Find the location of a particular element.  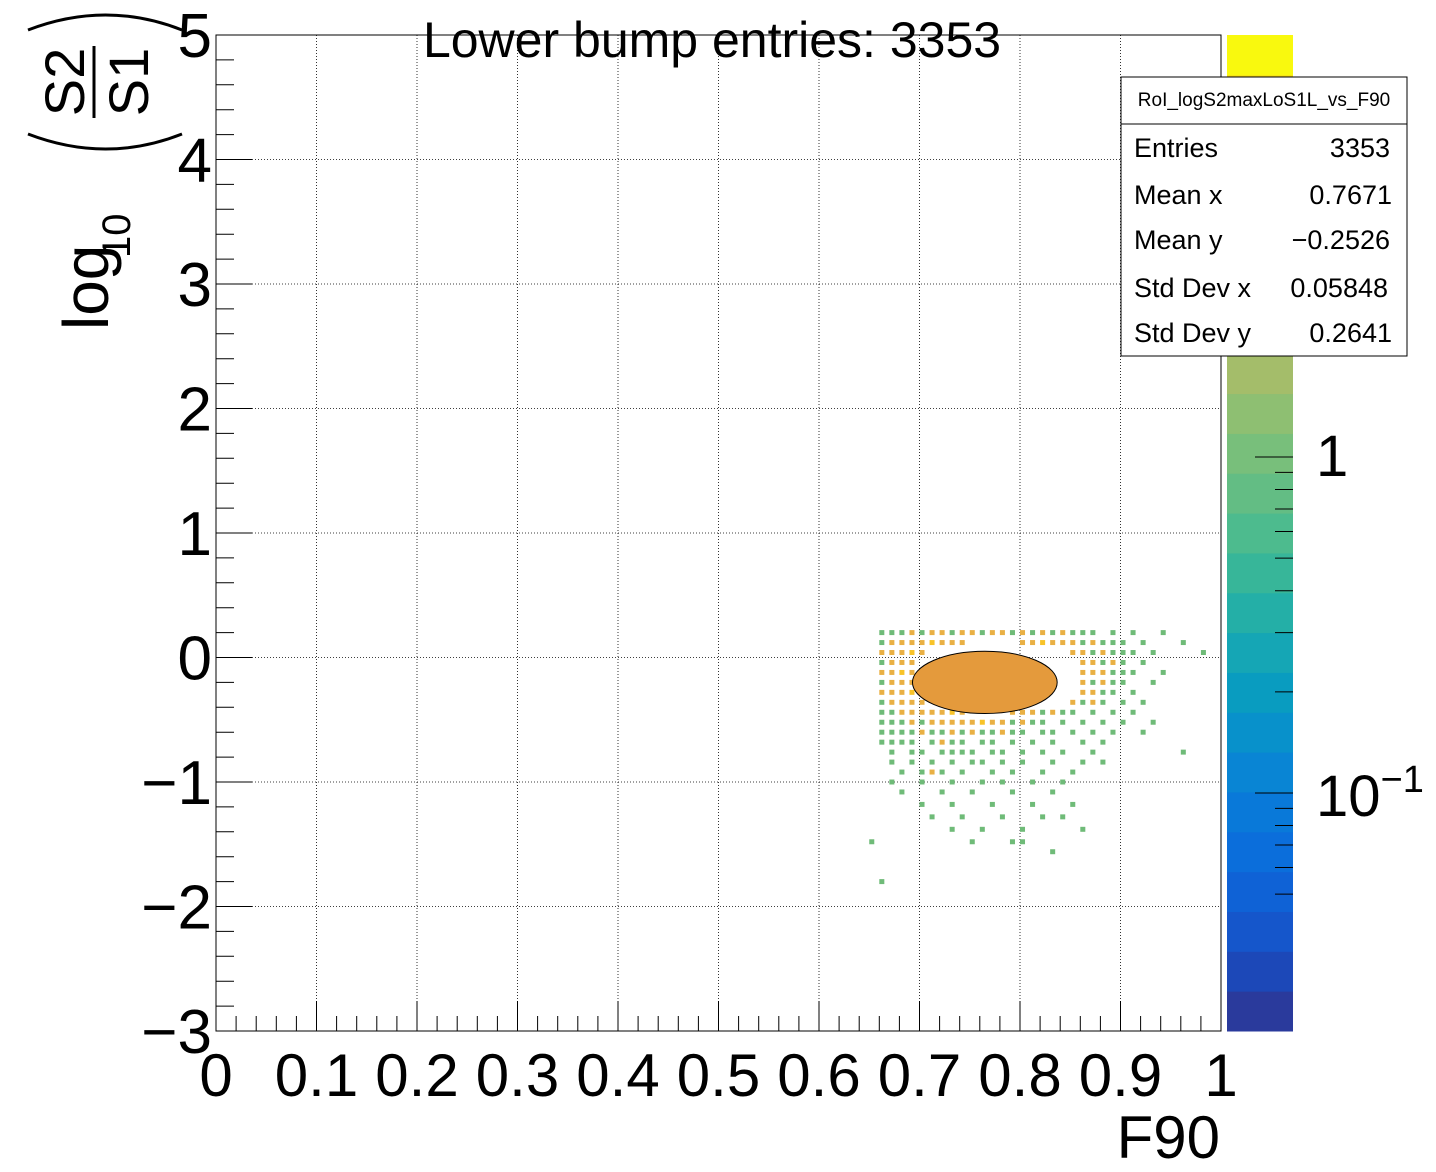

y-label-numerator: S2 is located at coordinates (64, 82).